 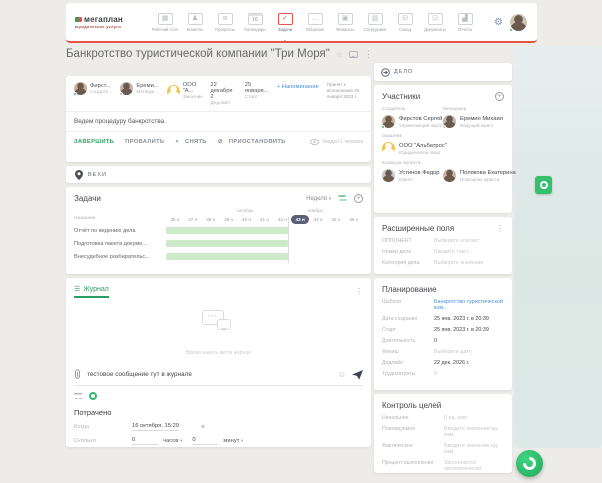 What do you see at coordinates (471, 449) in the screenshot?
I see `actual-value-field: Введите значение ед. изм.` at bounding box center [471, 449].